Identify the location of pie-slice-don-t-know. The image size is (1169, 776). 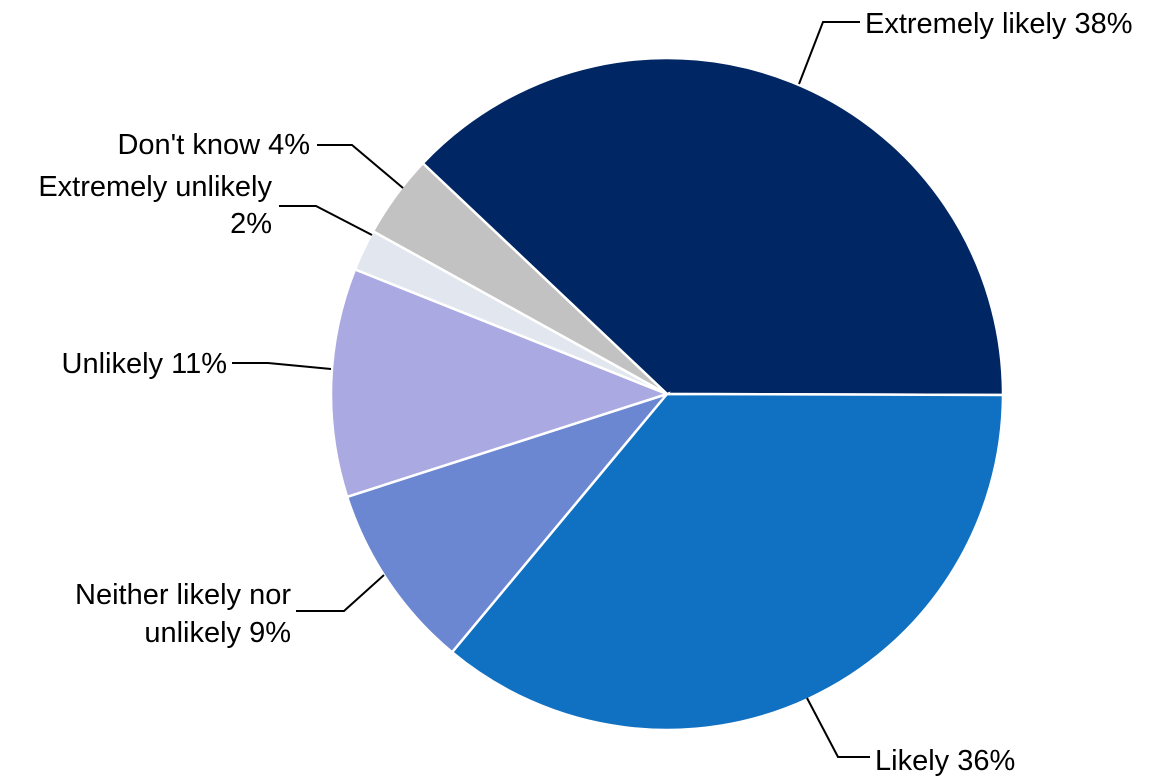
(519, 278).